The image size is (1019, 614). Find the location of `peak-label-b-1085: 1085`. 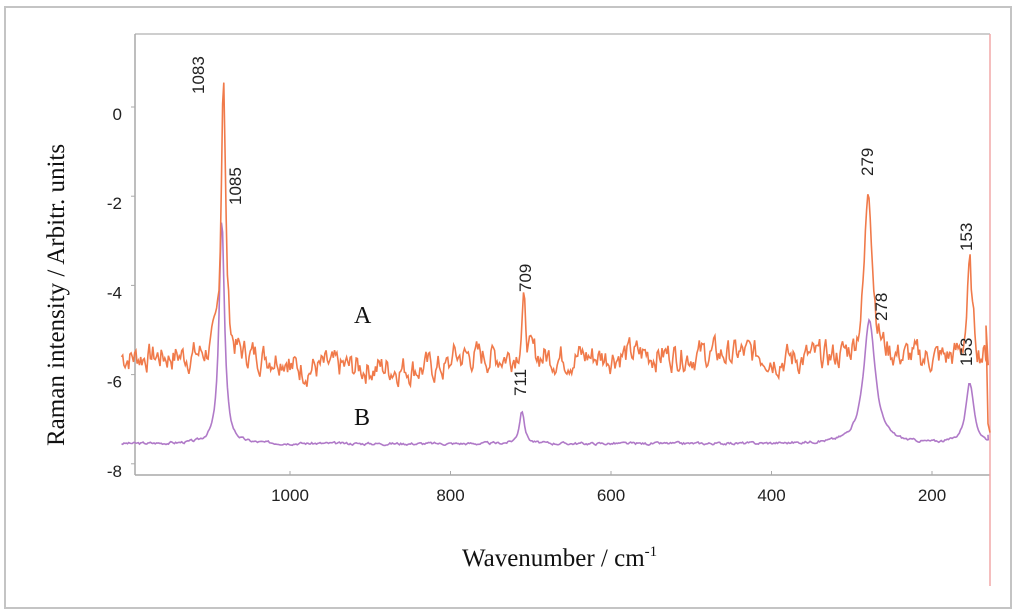

peak-label-b-1085: 1085 is located at coordinates (235, 186).